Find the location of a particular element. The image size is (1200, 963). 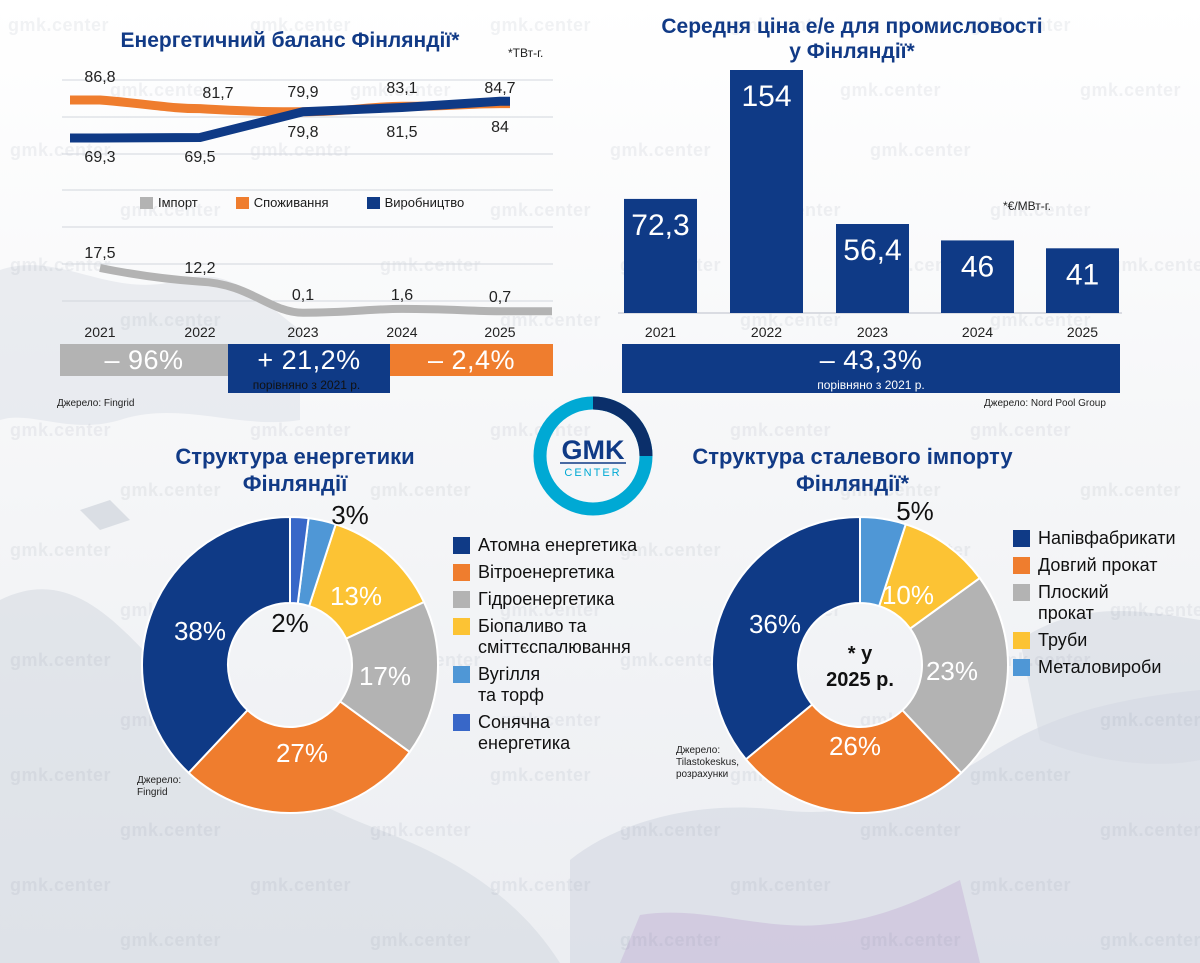

data-label-import: 1,6 is located at coordinates (402, 295).